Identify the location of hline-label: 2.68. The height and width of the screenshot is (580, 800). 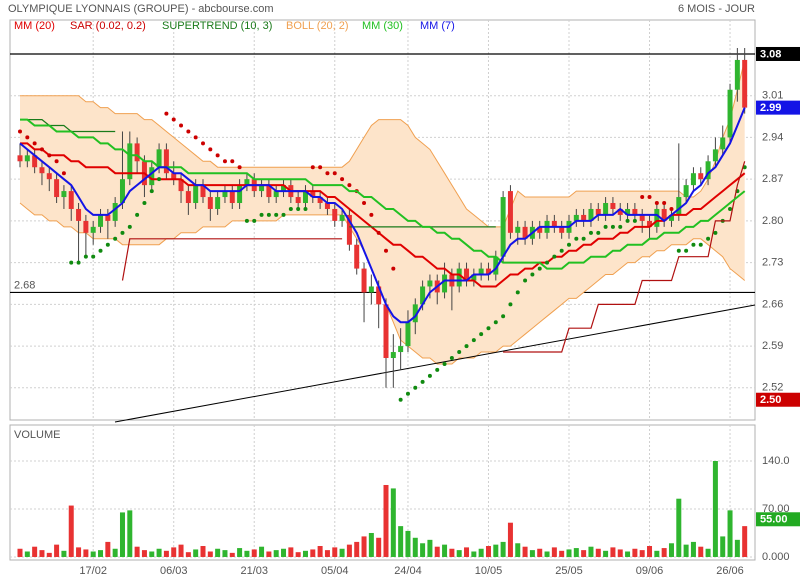
(24, 285).